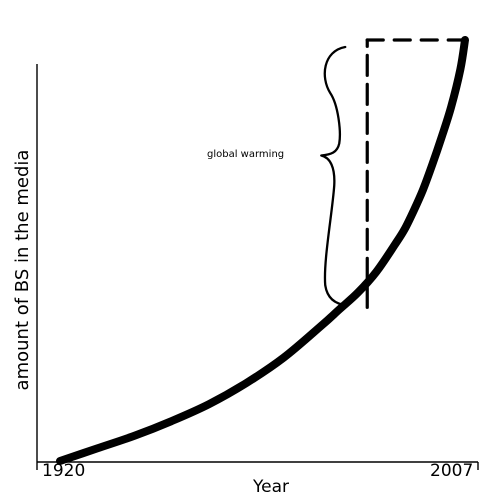 This screenshot has height=500, width=500. What do you see at coordinates (451, 471) in the screenshot?
I see `x-tick-label-end: 2007` at bounding box center [451, 471].